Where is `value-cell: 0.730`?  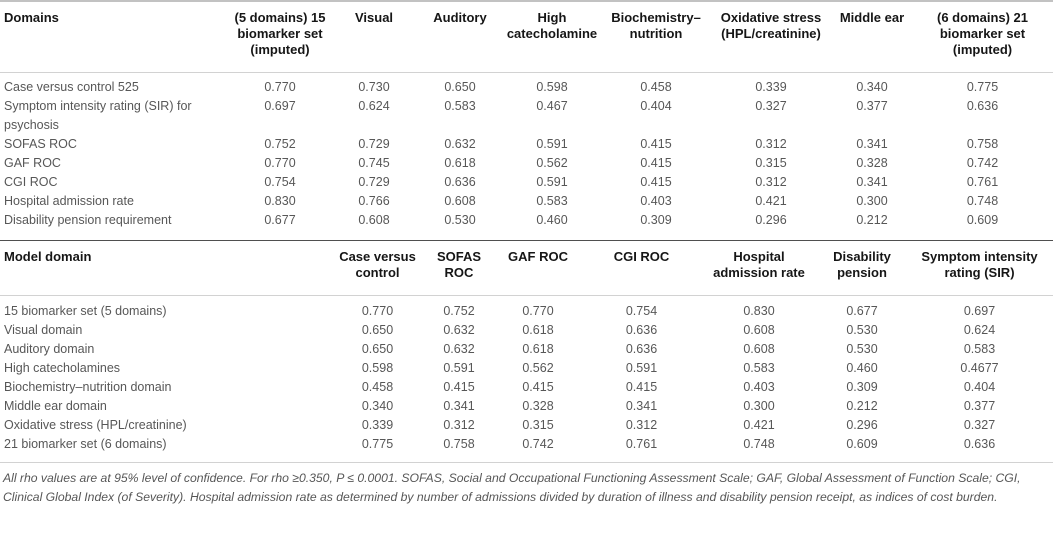 value-cell: 0.730 is located at coordinates (374, 87).